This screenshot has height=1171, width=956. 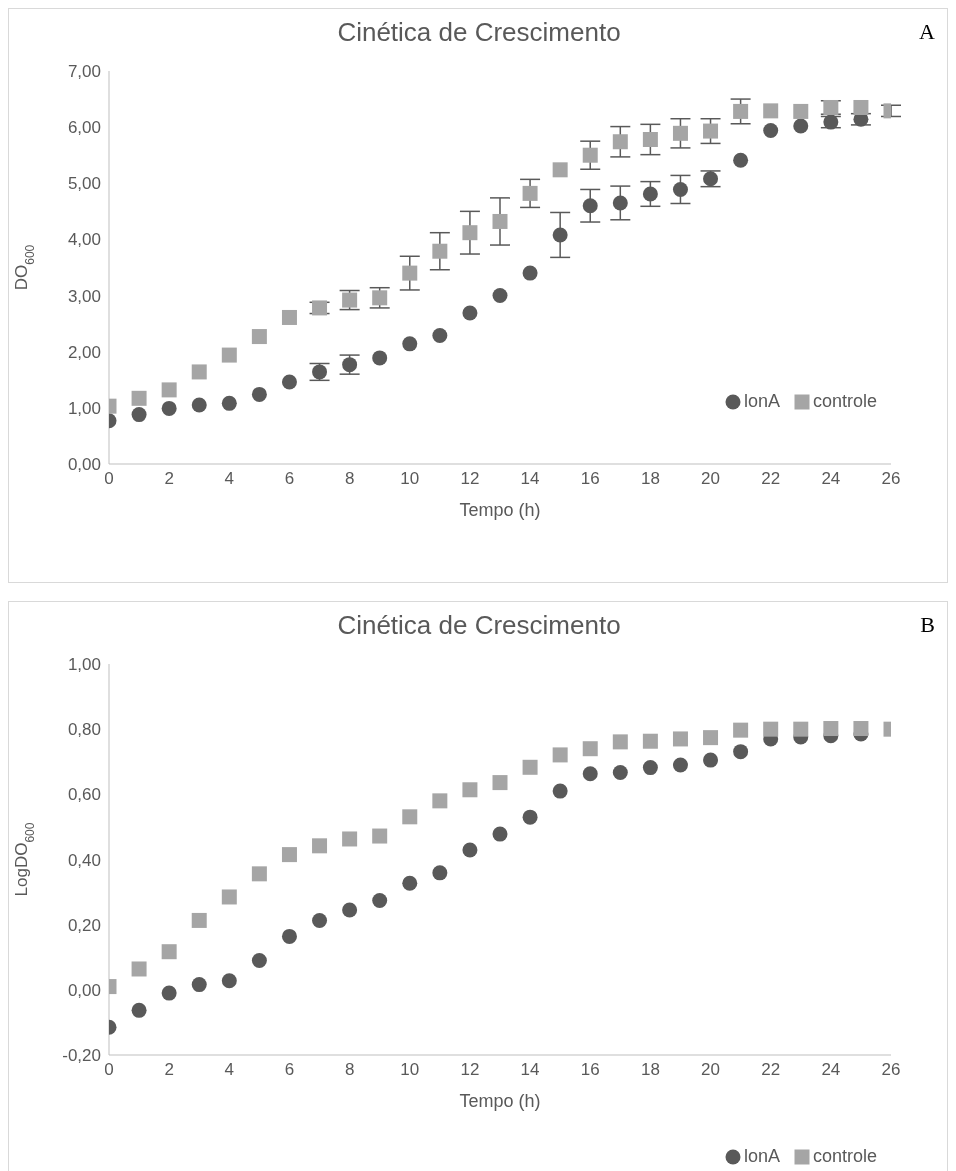 What do you see at coordinates (84, 352) in the screenshot?
I see `y-tick-label: 2,00` at bounding box center [84, 352].